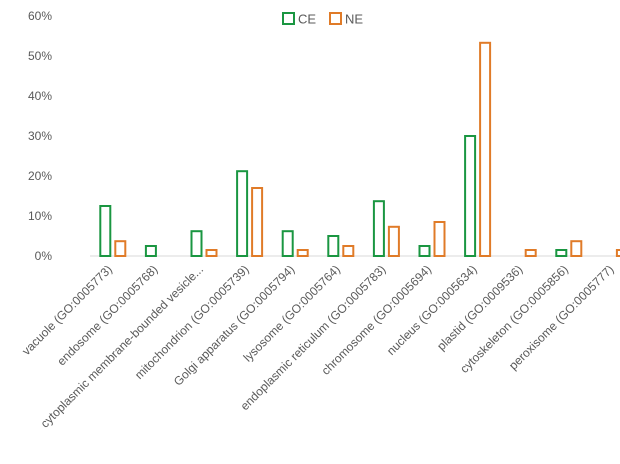 The image size is (620, 464). What do you see at coordinates (40, 16) in the screenshot?
I see `y-tick-label: 60%` at bounding box center [40, 16].